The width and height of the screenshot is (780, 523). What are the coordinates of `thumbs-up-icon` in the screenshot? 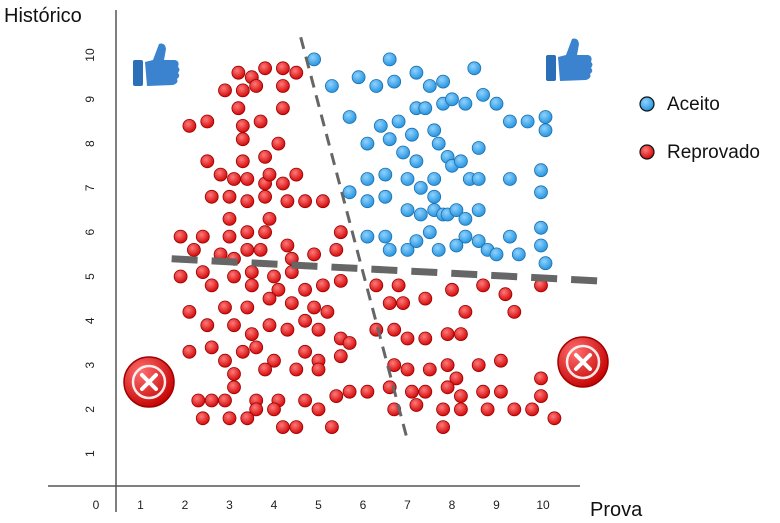 It's located at (569, 59).